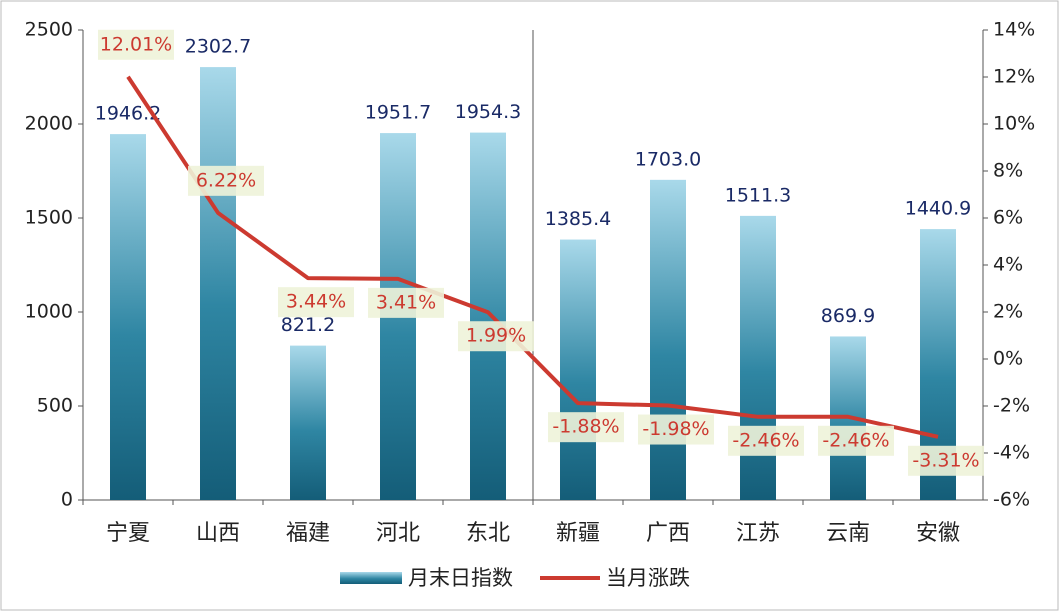 The width and height of the screenshot is (1060, 612). Describe the element at coordinates (1008, 171) in the screenshot. I see `y2-tick-label: 8%` at that location.